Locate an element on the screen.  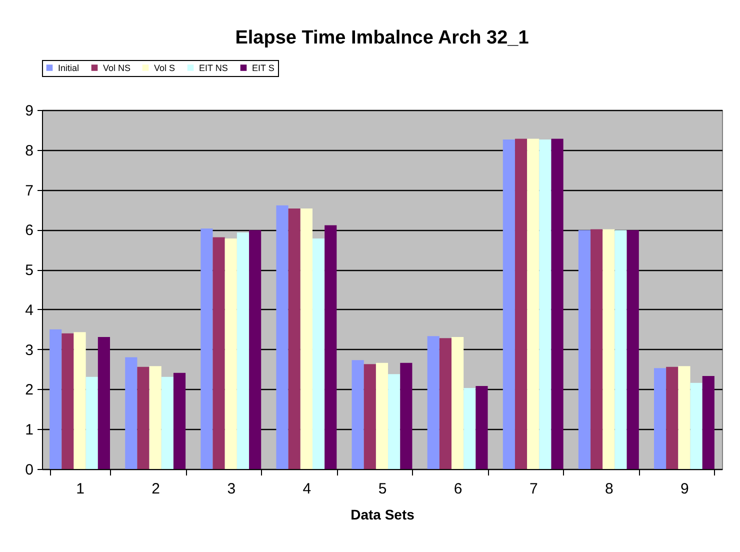
y-tick-label: 9 is located at coordinates (29, 111).